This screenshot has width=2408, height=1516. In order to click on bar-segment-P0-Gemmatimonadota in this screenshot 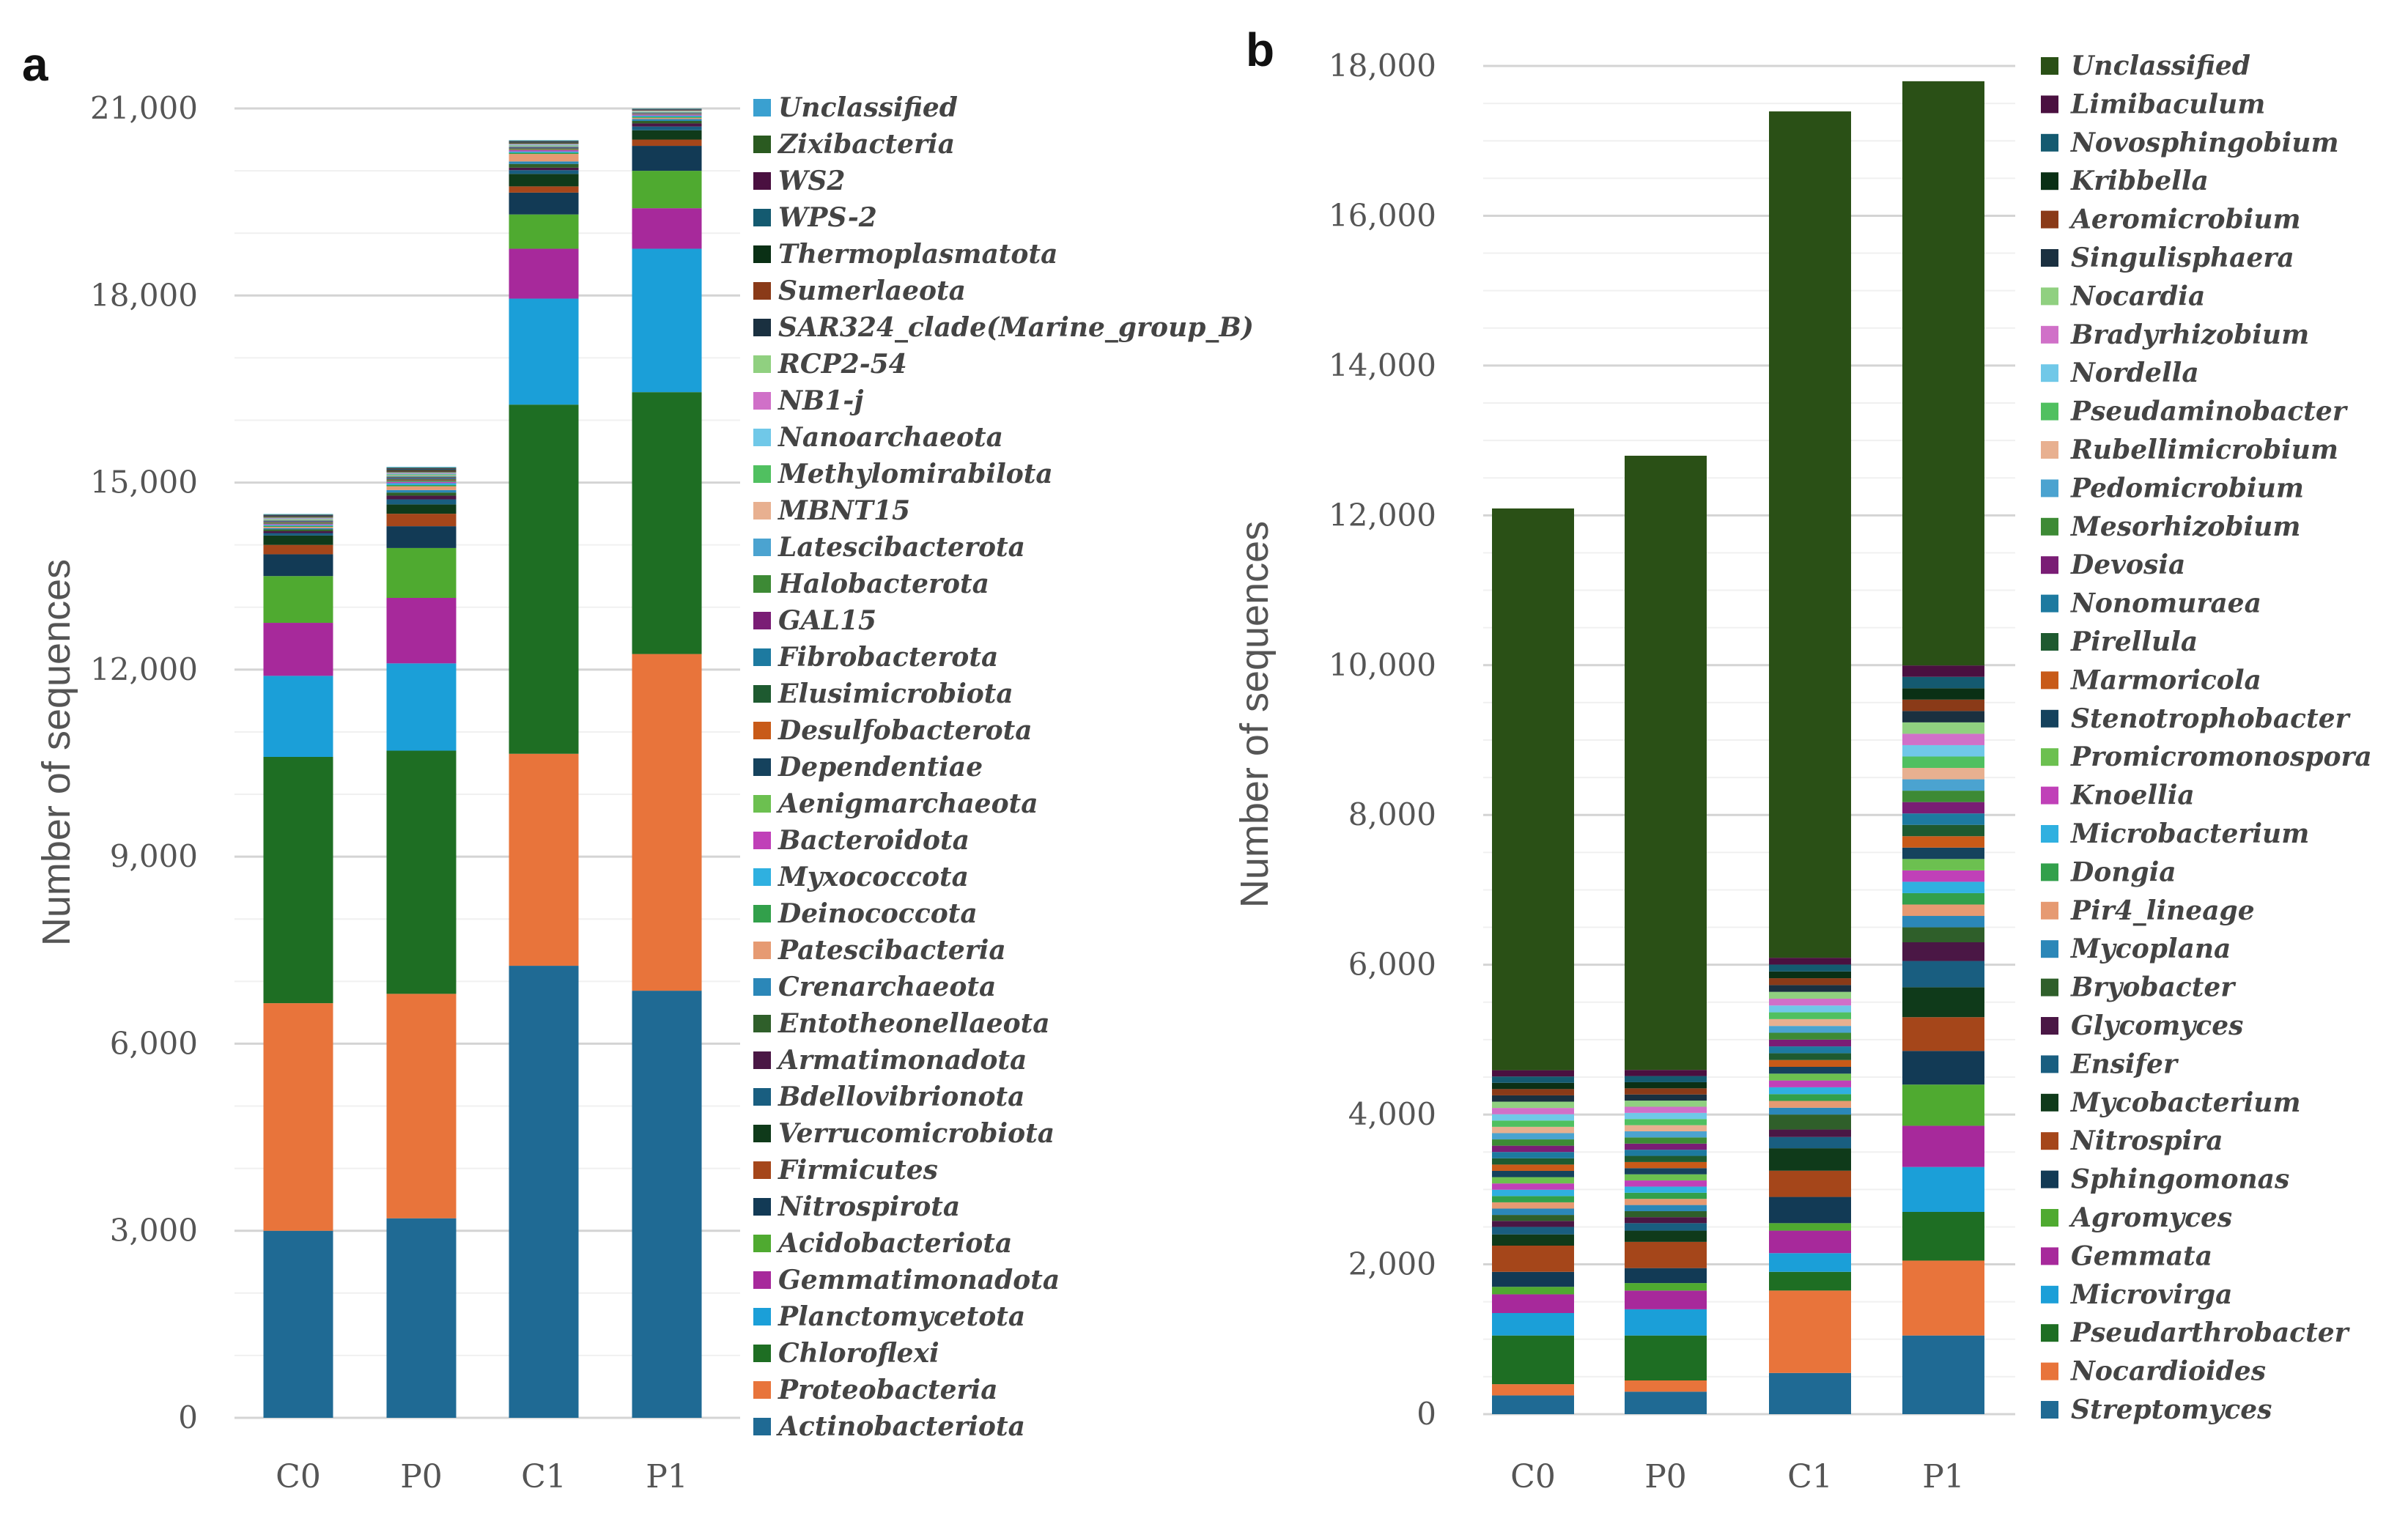, I will do `click(421, 630)`.